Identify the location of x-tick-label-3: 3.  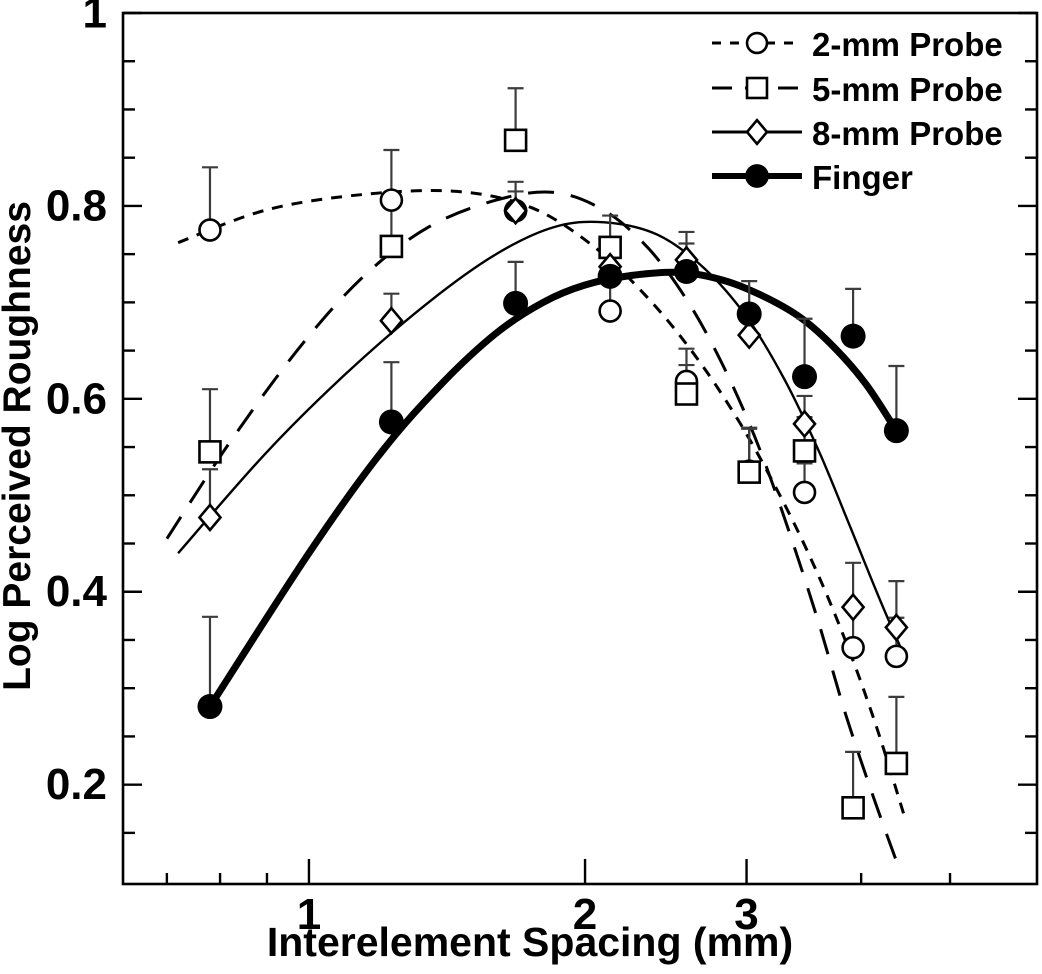
(746, 914).